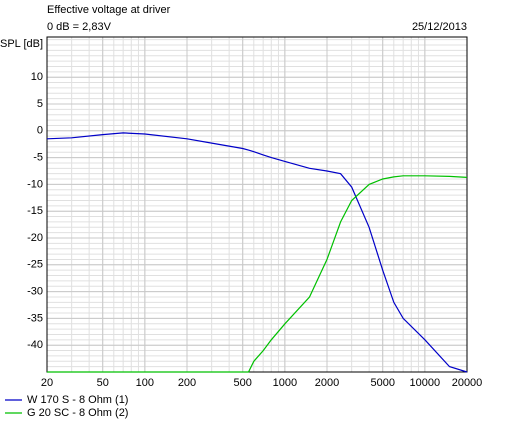 This screenshot has width=512, height=432. Describe the element at coordinates (285, 383) in the screenshot. I see `x-tick-label: 1000` at that location.